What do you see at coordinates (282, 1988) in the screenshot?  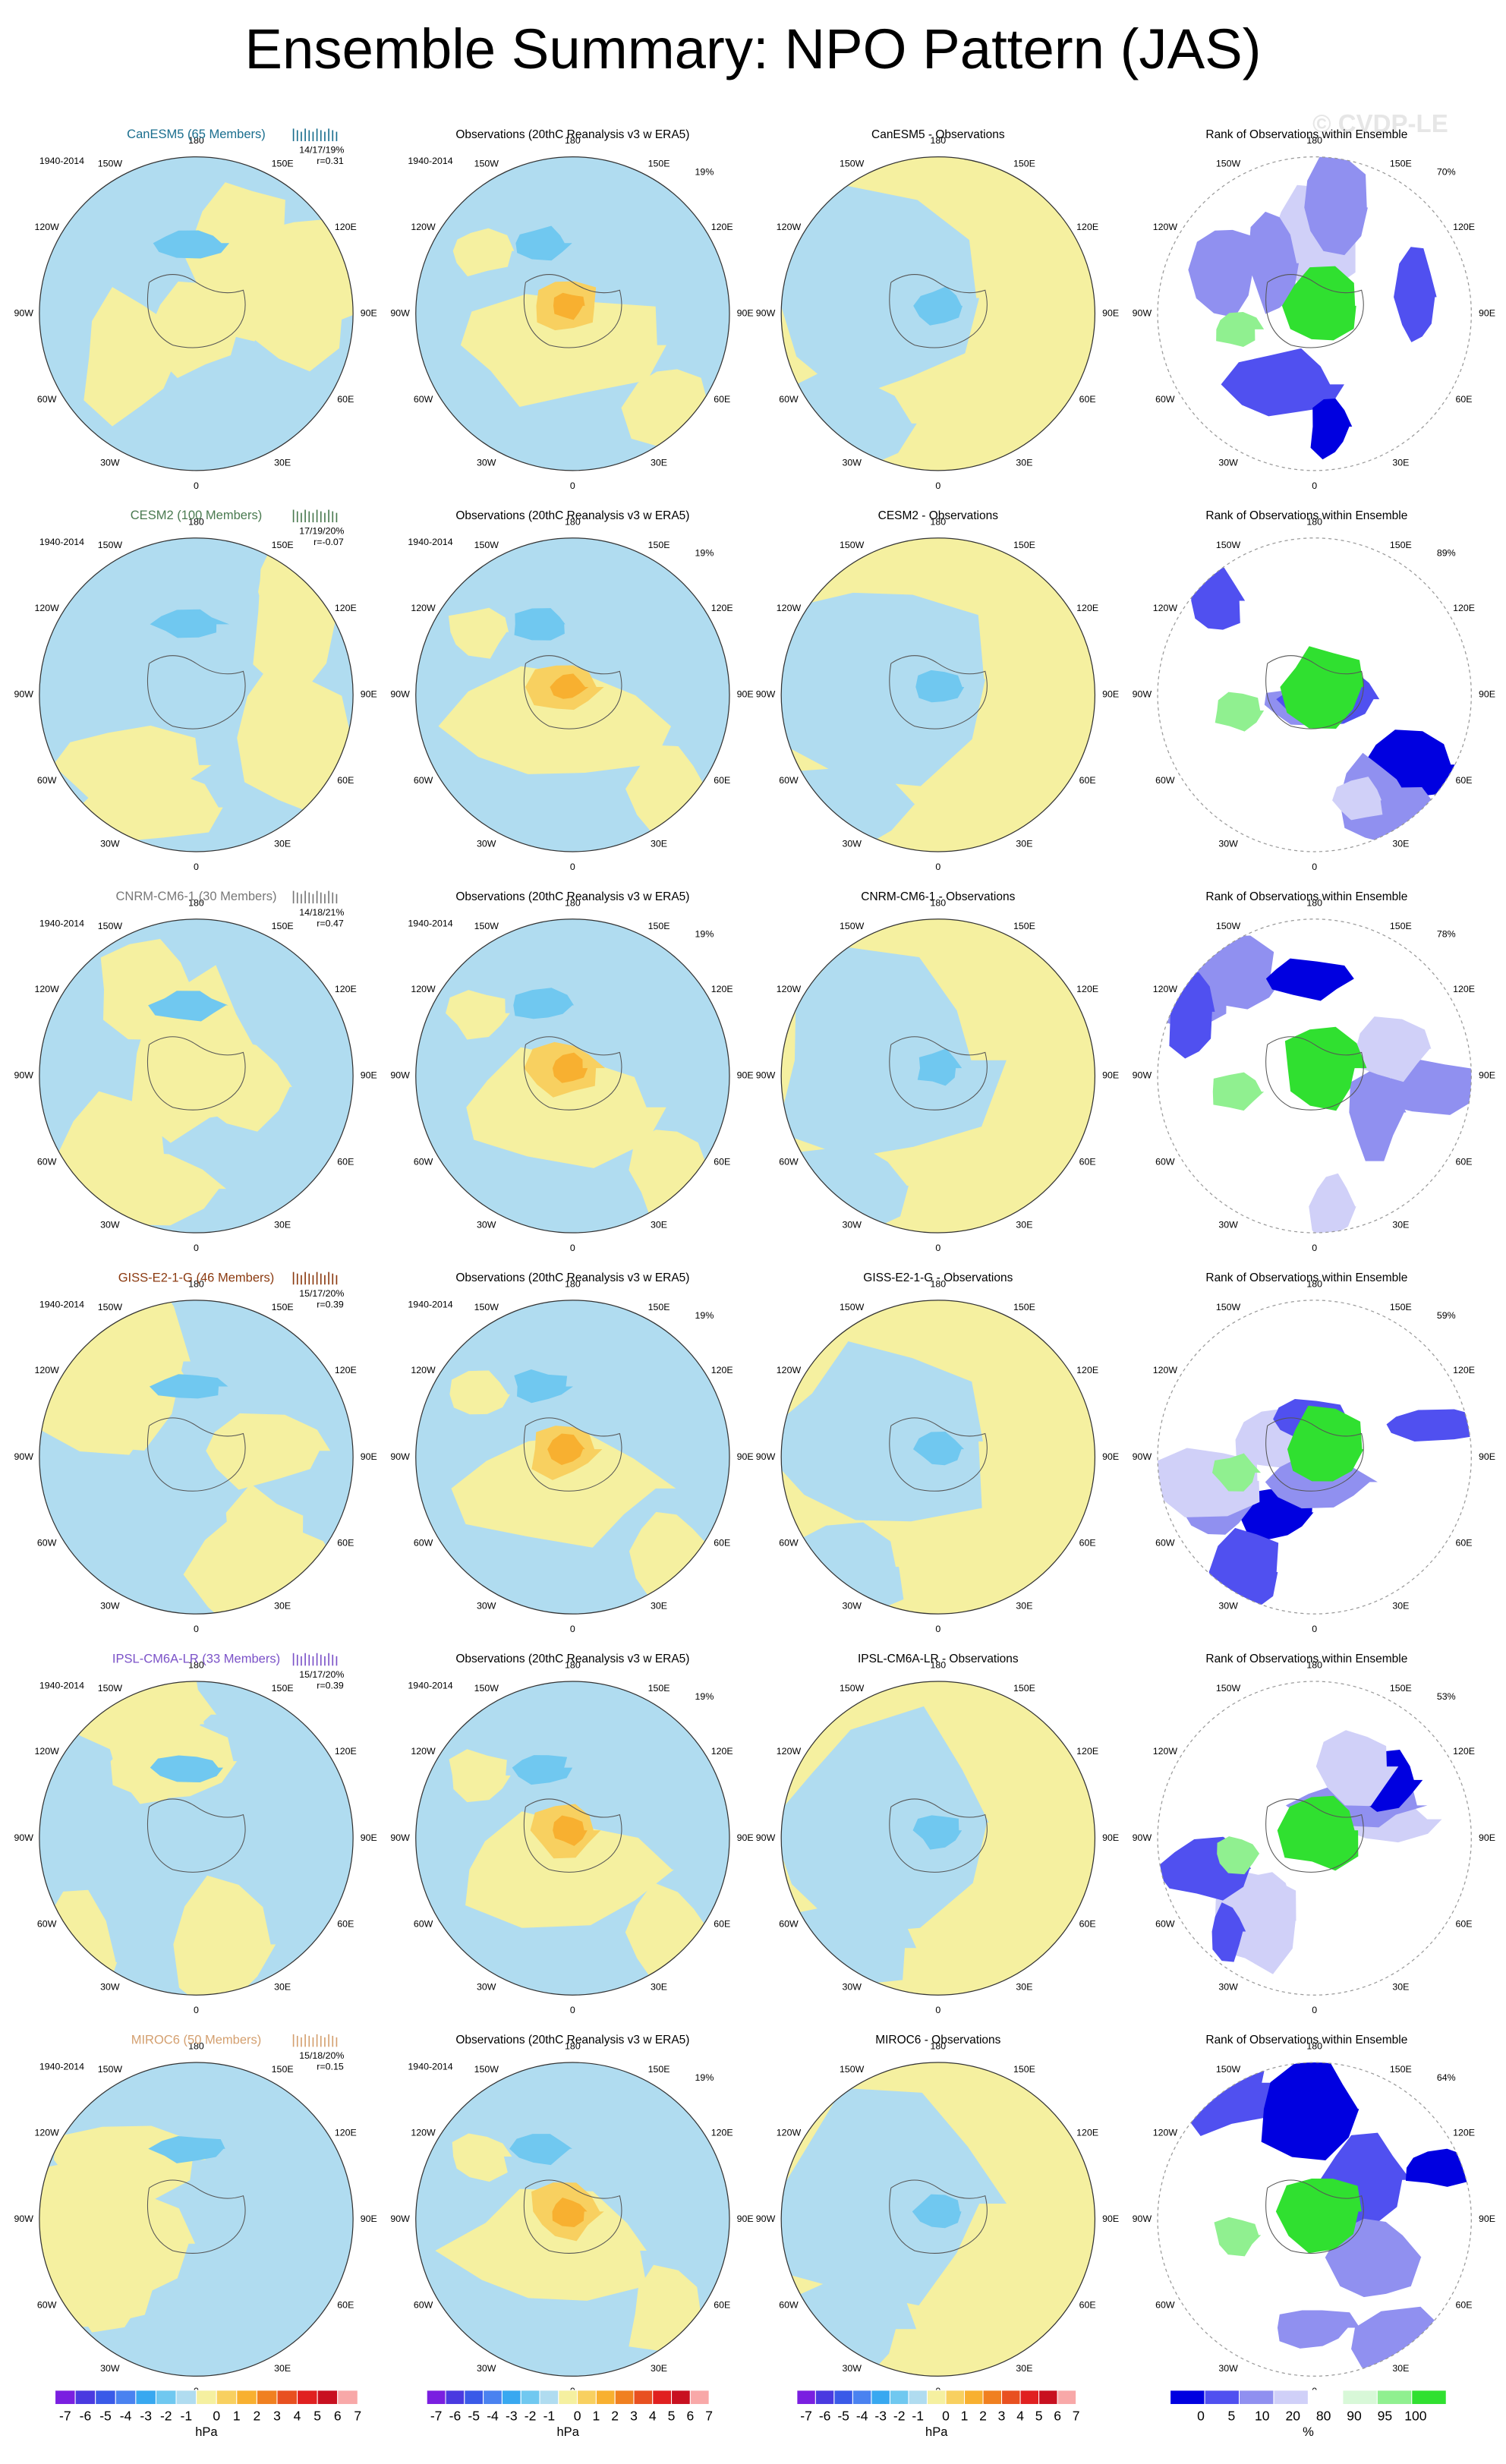 I see `longitude-label: 30E` at bounding box center [282, 1988].